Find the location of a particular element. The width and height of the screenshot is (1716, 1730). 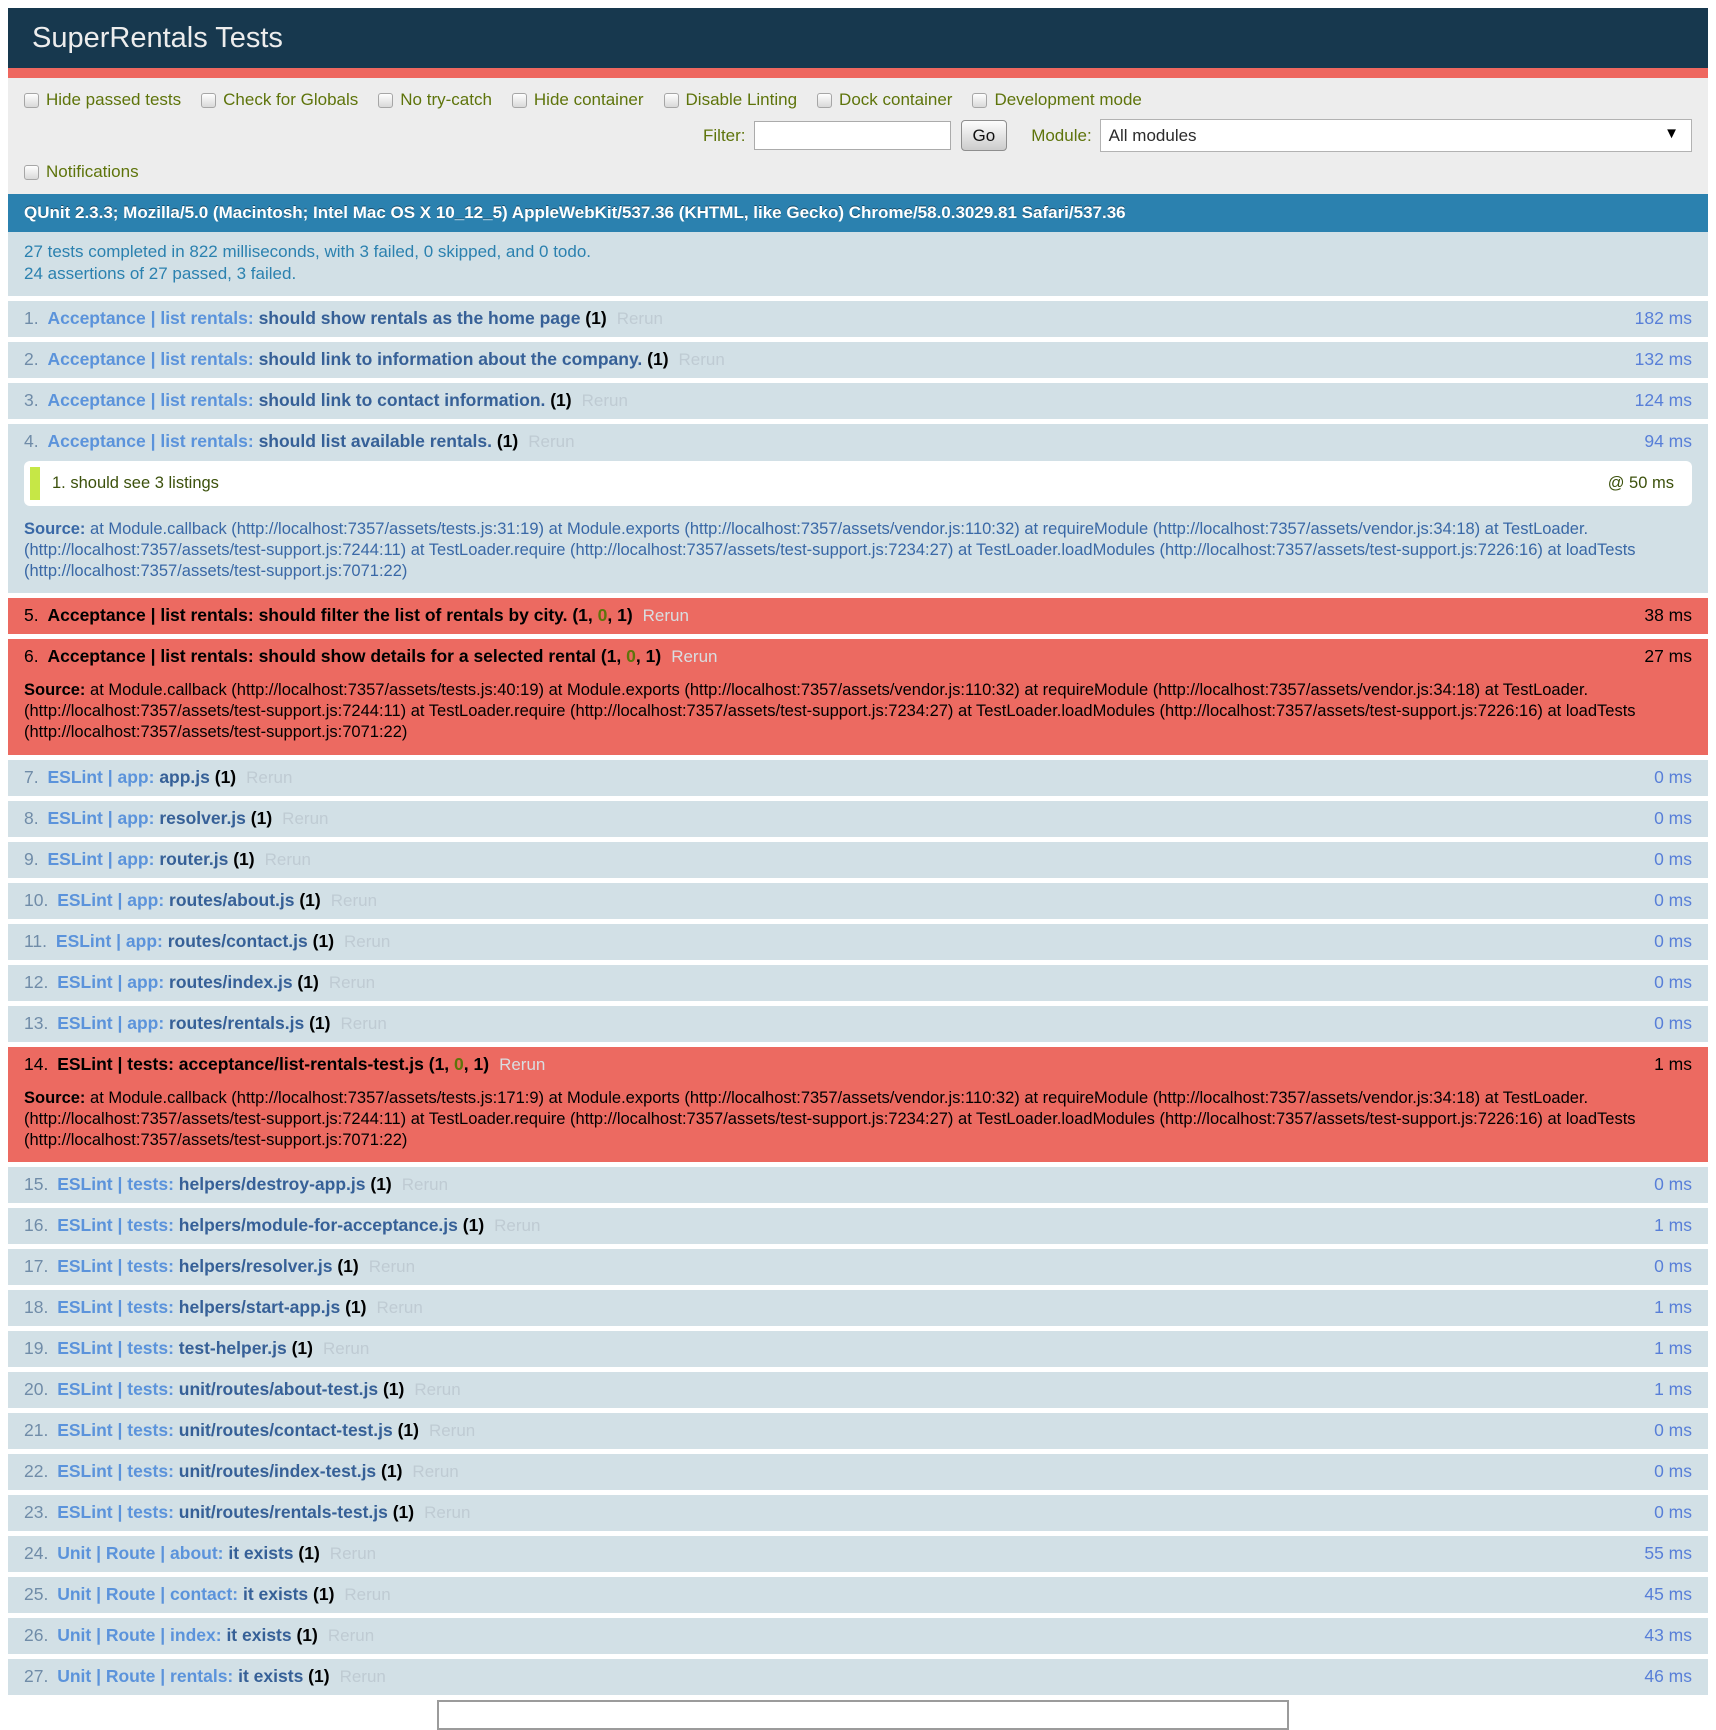

test-title: 24. Unit | Route | about: it exists (1) is located at coordinates (172, 1553).